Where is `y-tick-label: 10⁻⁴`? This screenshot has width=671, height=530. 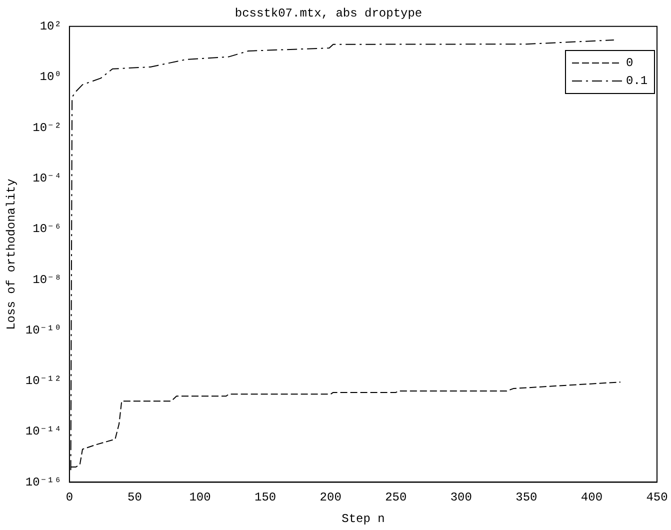 y-tick-label: 10⁻⁴ is located at coordinates (47, 179).